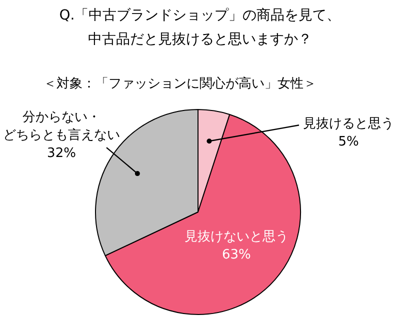 This screenshot has width=397, height=323. Describe the element at coordinates (61, 153) in the screenshot. I see `data-label: 32%` at that location.